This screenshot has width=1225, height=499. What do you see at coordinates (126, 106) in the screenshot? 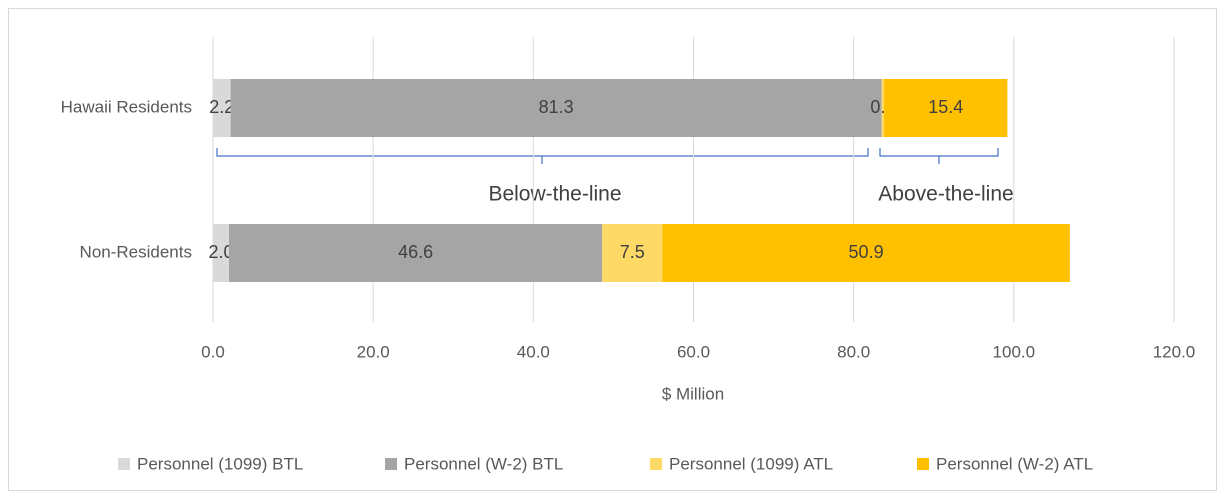
I see `y-tick-label: Hawaii Residents` at bounding box center [126, 106].